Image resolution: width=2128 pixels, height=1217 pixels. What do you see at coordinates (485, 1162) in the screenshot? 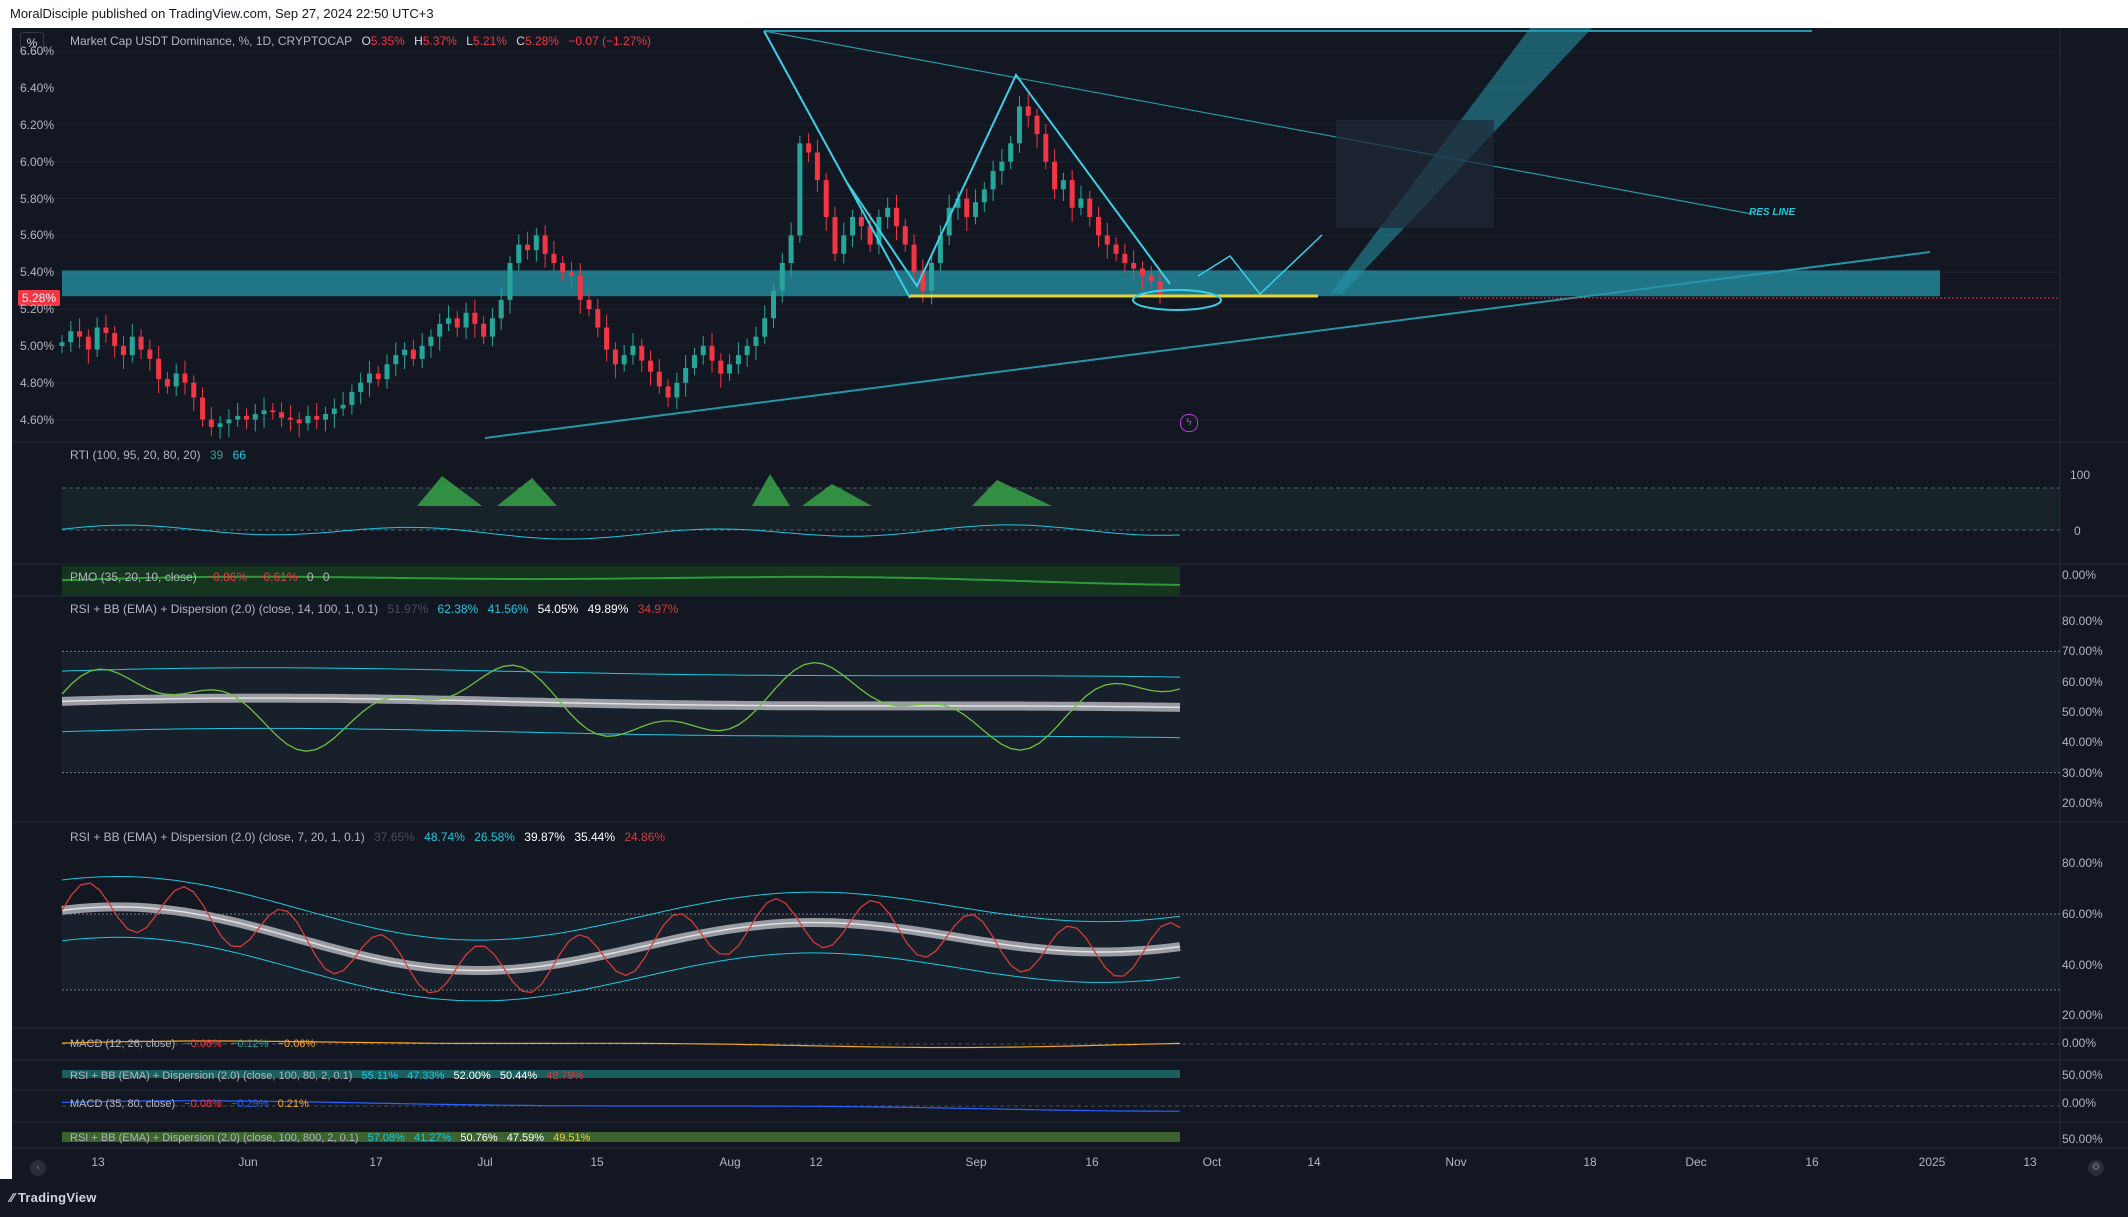
I see `time-axis-label: Jul` at bounding box center [485, 1162].